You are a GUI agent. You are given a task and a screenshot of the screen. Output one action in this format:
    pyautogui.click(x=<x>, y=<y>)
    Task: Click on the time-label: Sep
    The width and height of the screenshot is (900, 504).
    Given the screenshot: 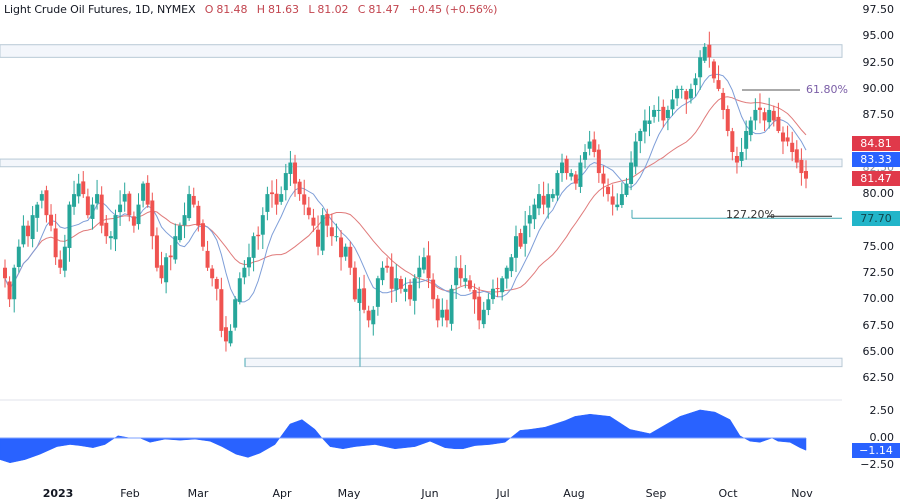 What is the action you would take?
    pyautogui.click(x=656, y=493)
    